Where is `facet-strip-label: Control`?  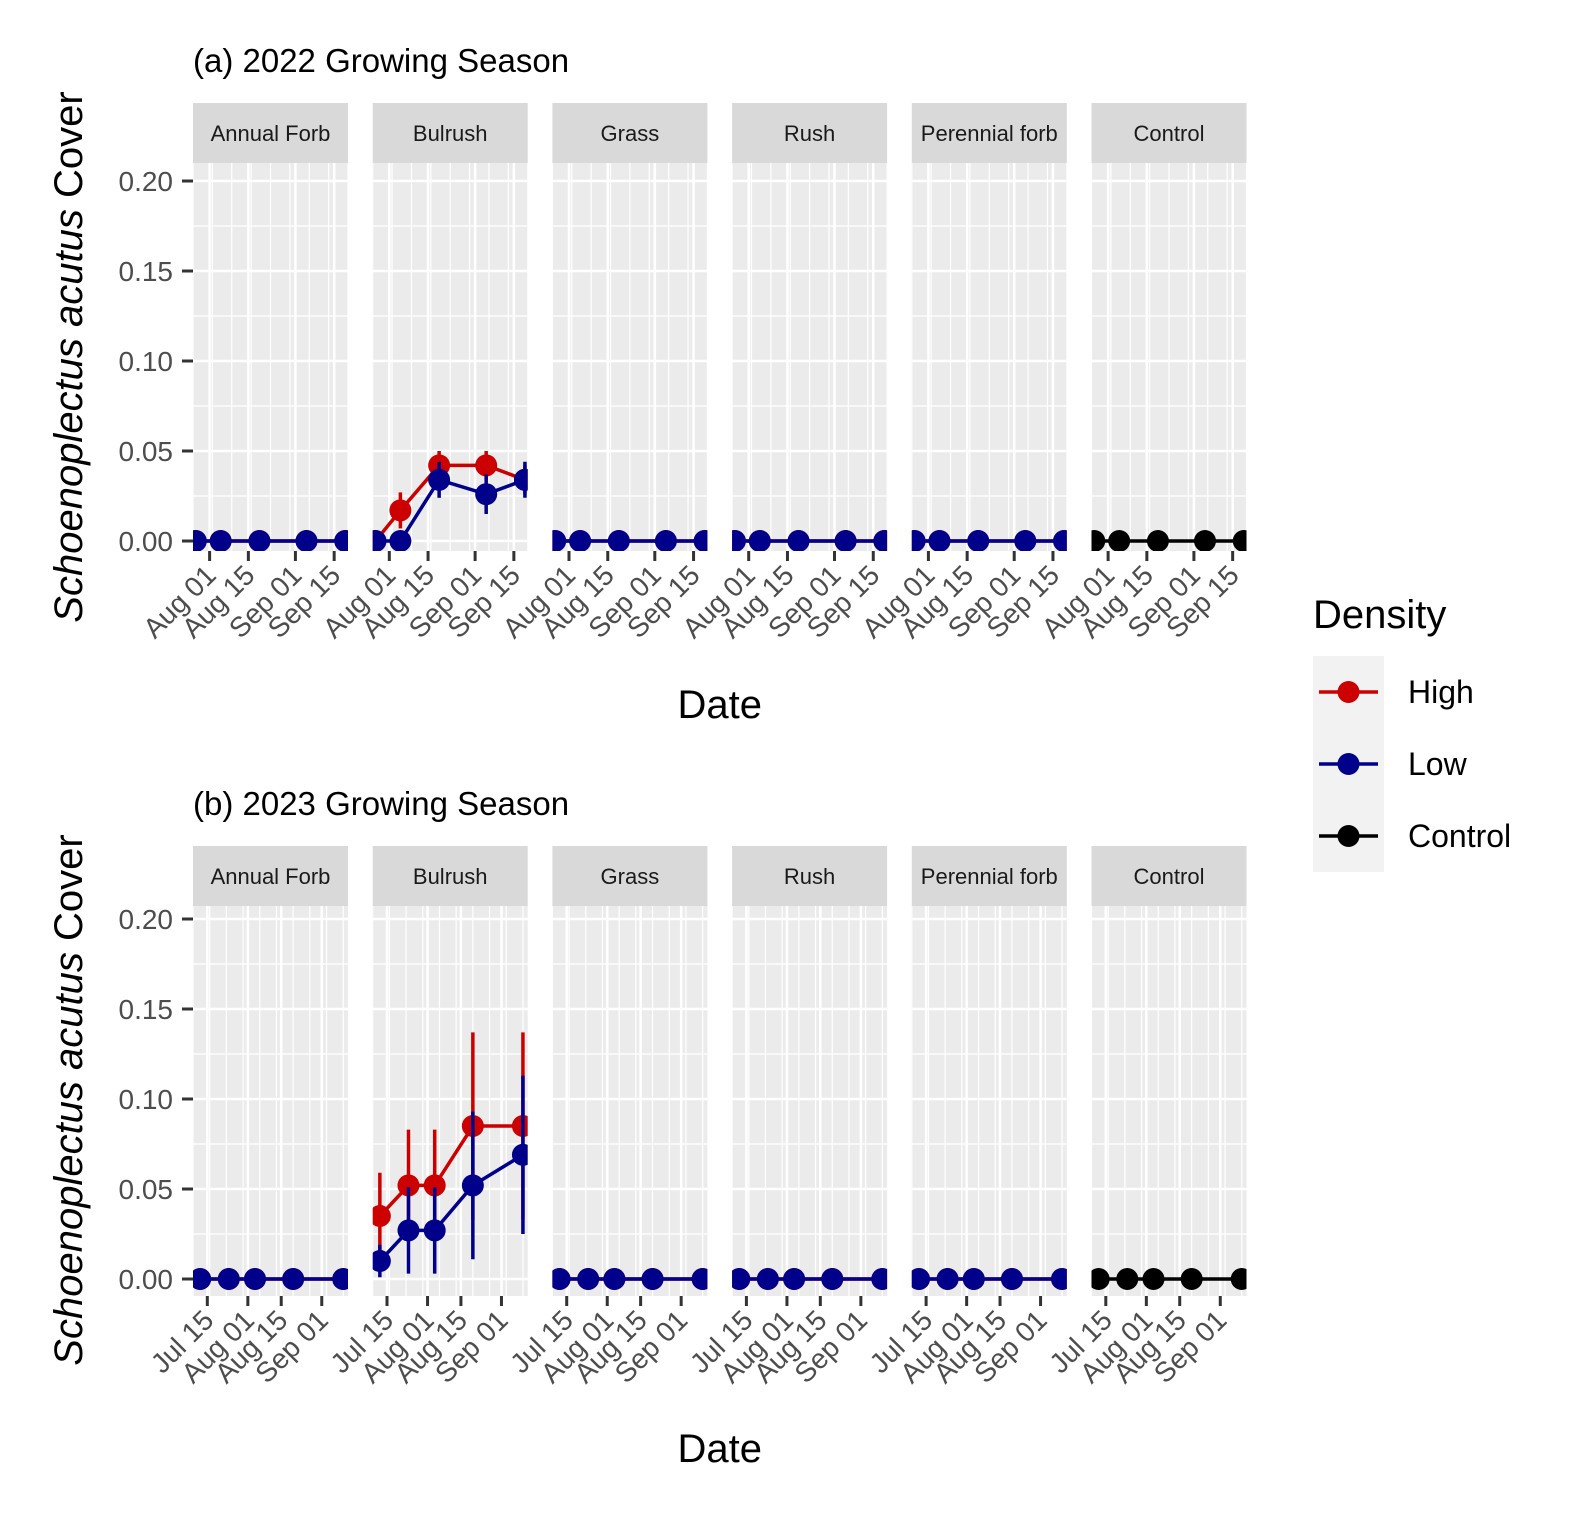
facet-strip-label: Control is located at coordinates (1169, 876).